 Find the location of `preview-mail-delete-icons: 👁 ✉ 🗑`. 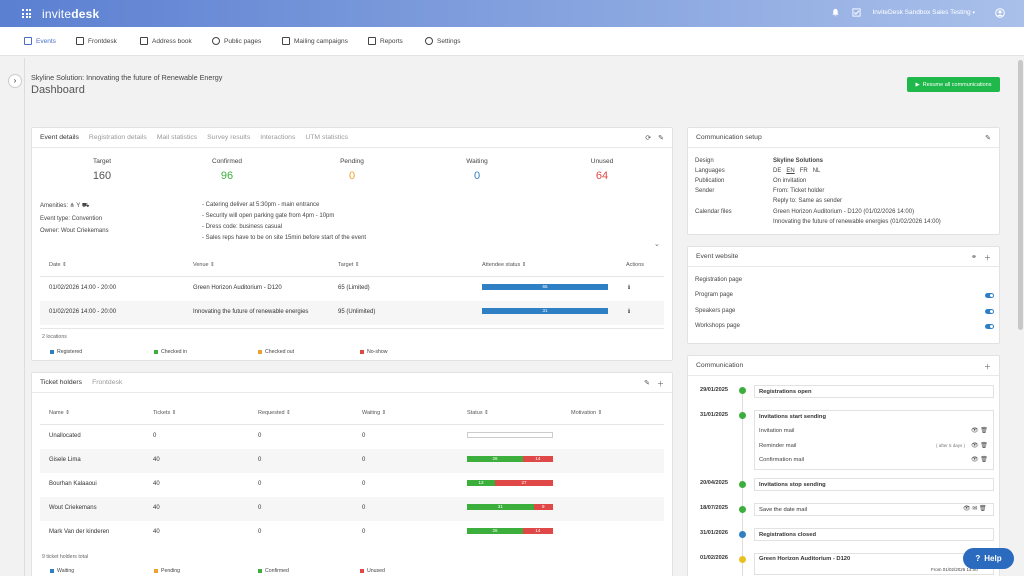

preview-mail-delete-icons: 👁 ✉ 🗑 is located at coordinates (975, 509).